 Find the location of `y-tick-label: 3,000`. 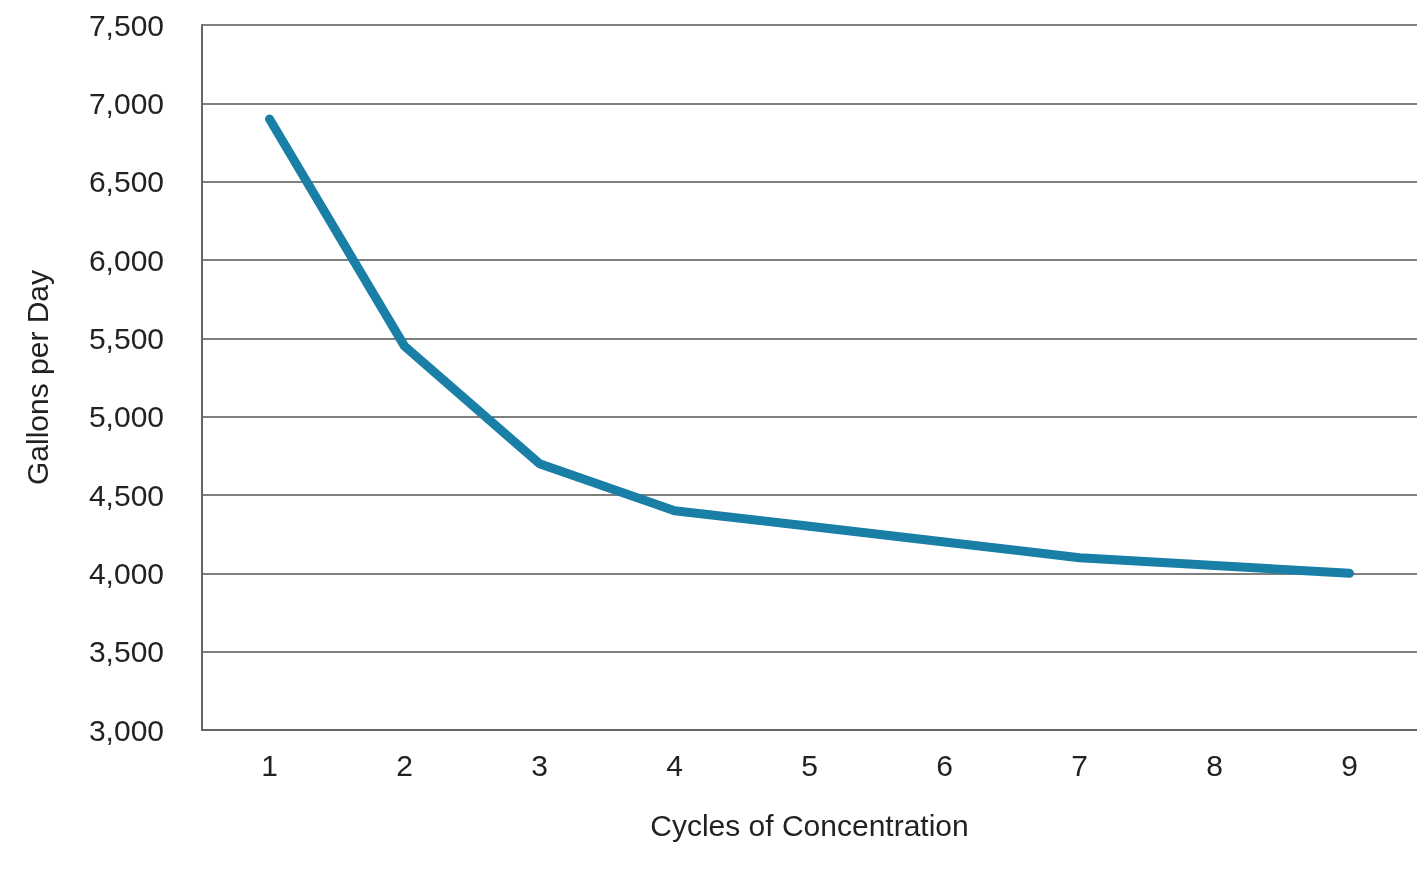

y-tick-label: 3,000 is located at coordinates (126, 730).